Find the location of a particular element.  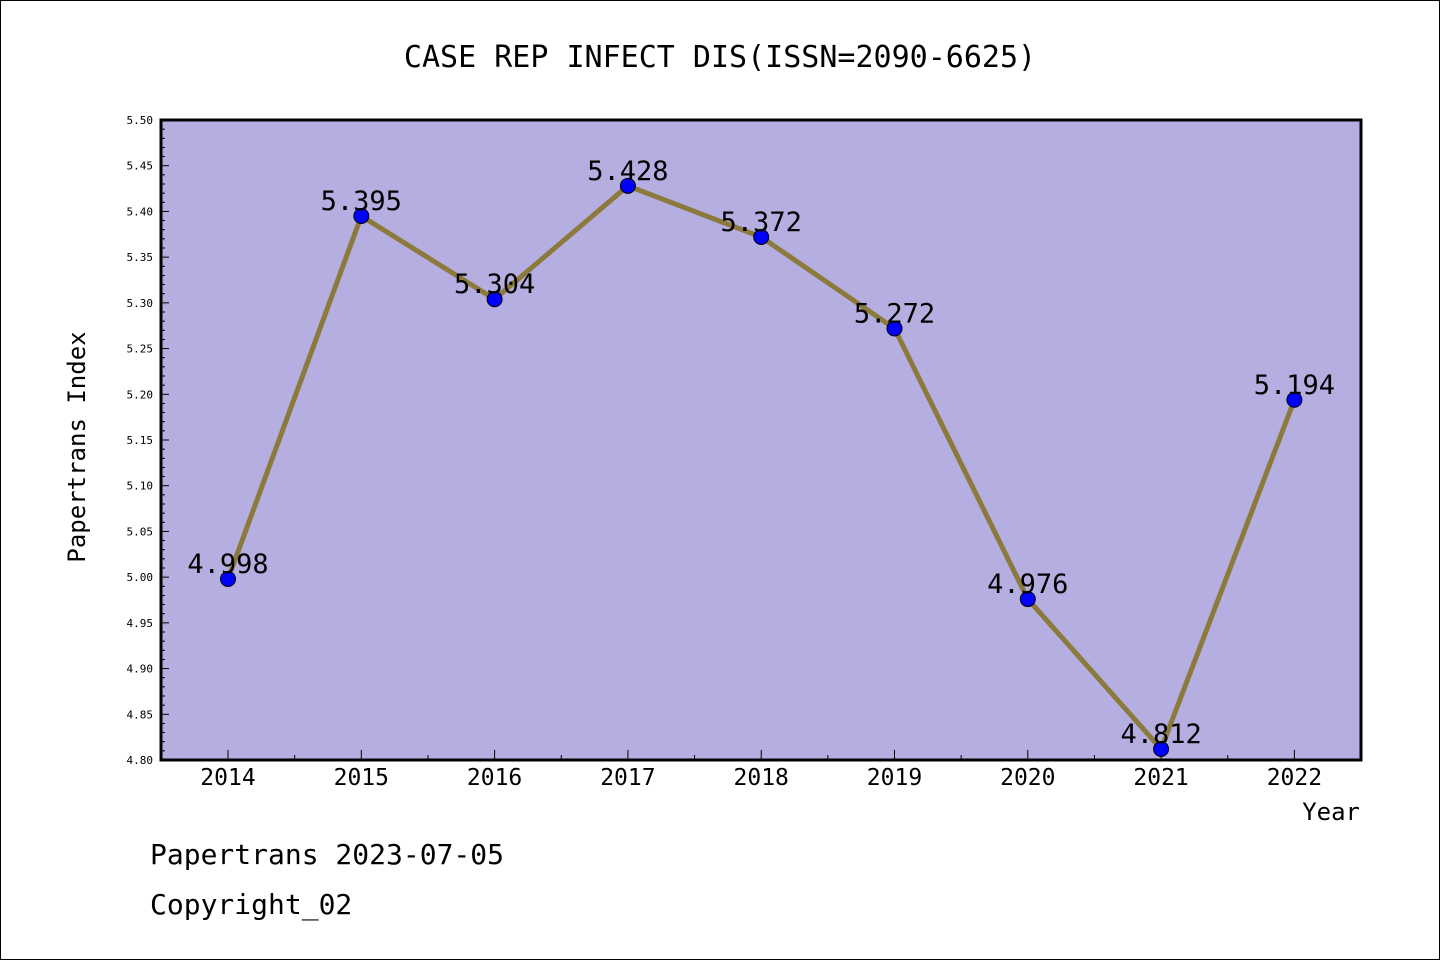

data-value-label: 5.194 is located at coordinates (1294, 385).